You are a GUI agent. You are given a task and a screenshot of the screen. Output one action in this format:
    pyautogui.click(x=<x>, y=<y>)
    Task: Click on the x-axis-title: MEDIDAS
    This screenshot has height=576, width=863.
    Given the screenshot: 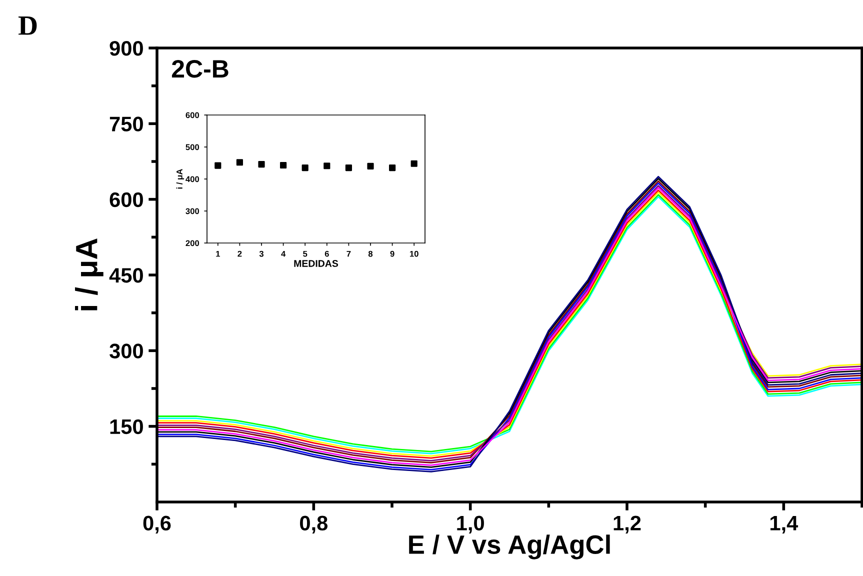 What is the action you would take?
    pyautogui.click(x=316, y=263)
    